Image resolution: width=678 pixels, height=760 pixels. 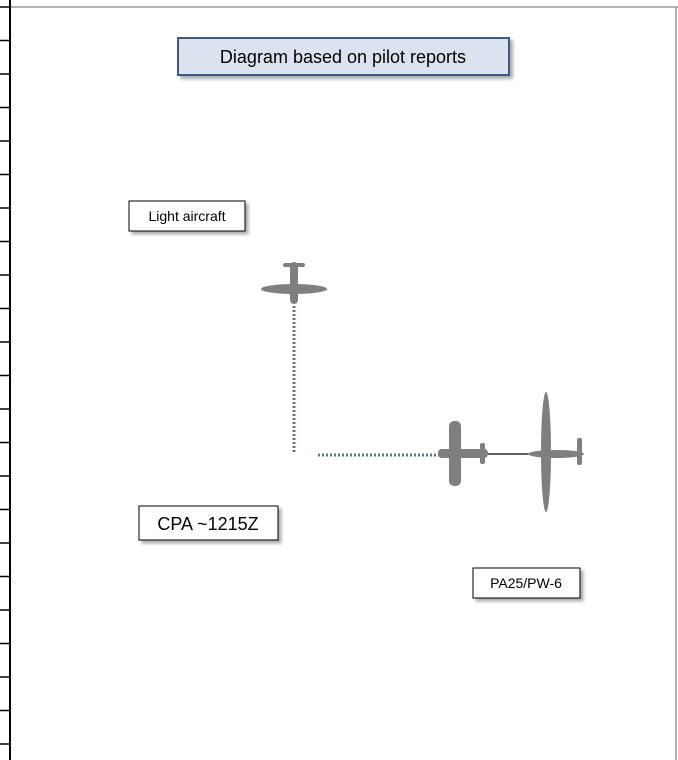 I want to click on tug-label: PA25/PW-6, so click(x=526, y=583).